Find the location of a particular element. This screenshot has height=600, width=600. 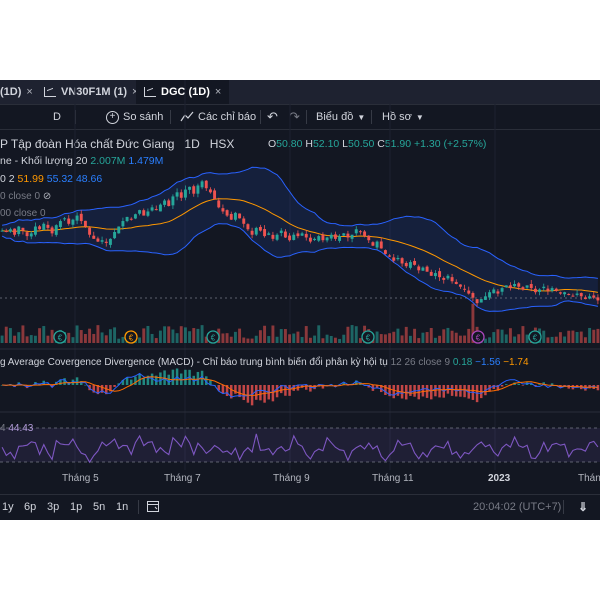

high-label: H is located at coordinates (309, 144).